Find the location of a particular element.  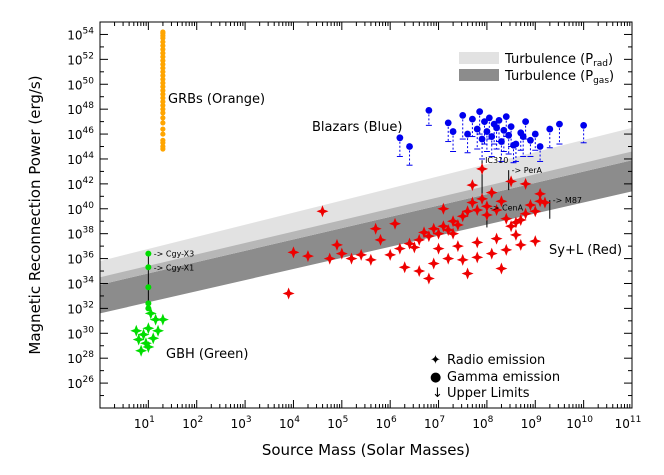

source-label: -> PerA is located at coordinates (527, 170).